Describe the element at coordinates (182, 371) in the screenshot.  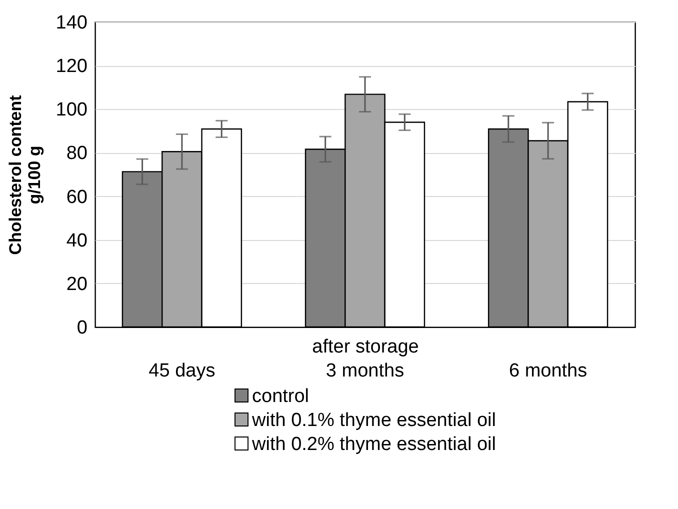
I see `x-tick-label: 45 days` at that location.